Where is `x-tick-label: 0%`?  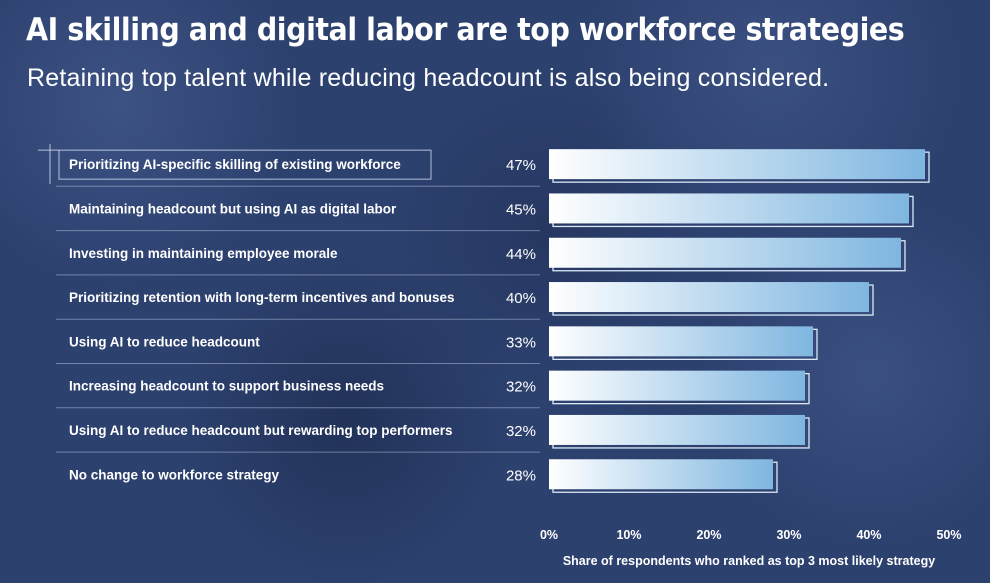 x-tick-label: 0% is located at coordinates (549, 535).